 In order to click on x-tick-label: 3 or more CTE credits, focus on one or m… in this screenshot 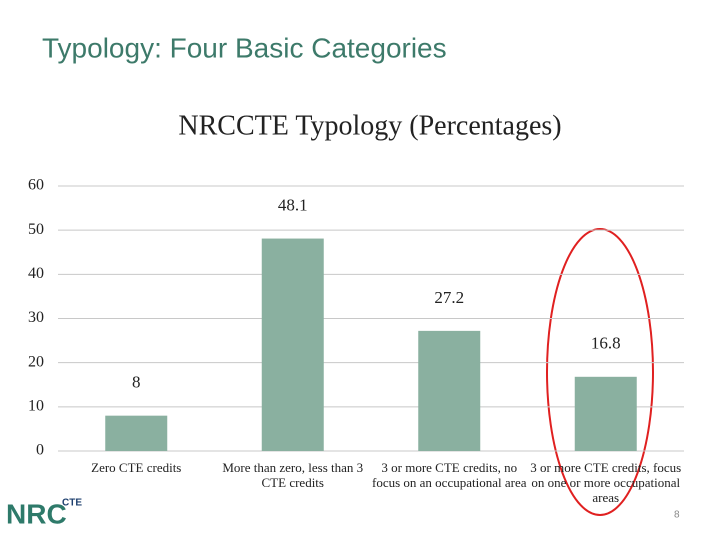, I will do `click(606, 482)`.